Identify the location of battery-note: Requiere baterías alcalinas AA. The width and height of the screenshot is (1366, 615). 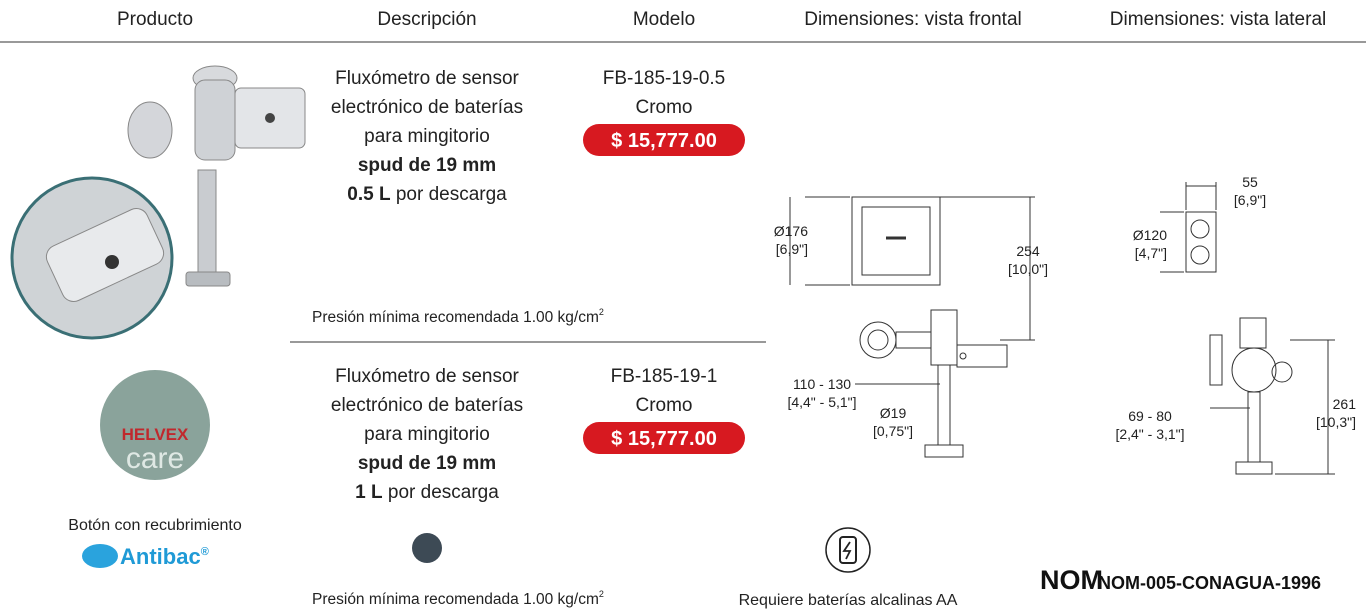
(848, 600).